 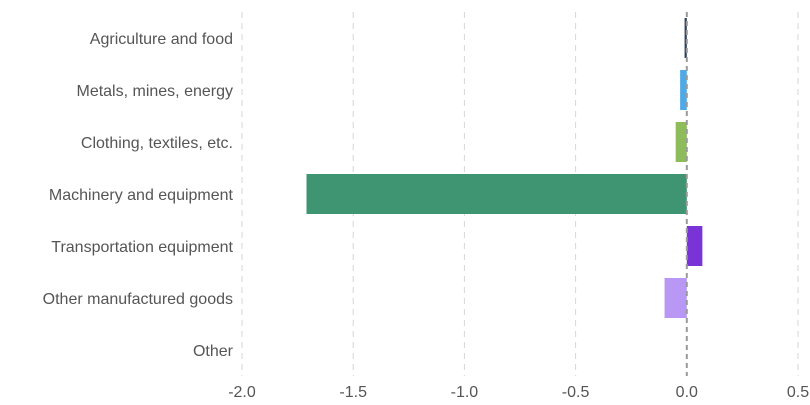 What do you see at coordinates (154, 91) in the screenshot?
I see `category-label: Metals, mines, energy` at bounding box center [154, 91].